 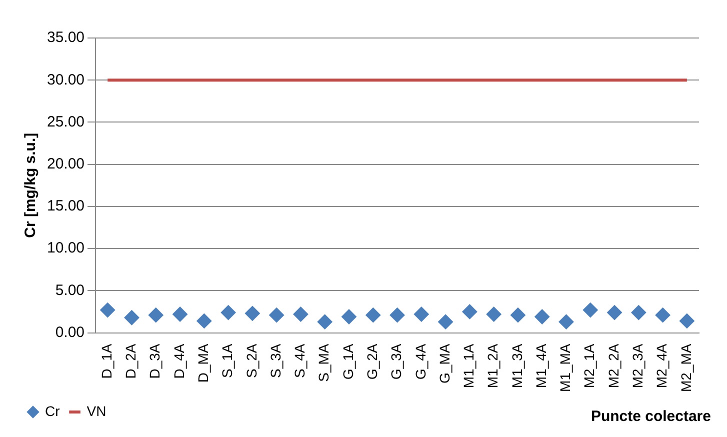 What do you see at coordinates (65, 79) in the screenshot?
I see `y-tick-label: 30.00` at bounding box center [65, 79].